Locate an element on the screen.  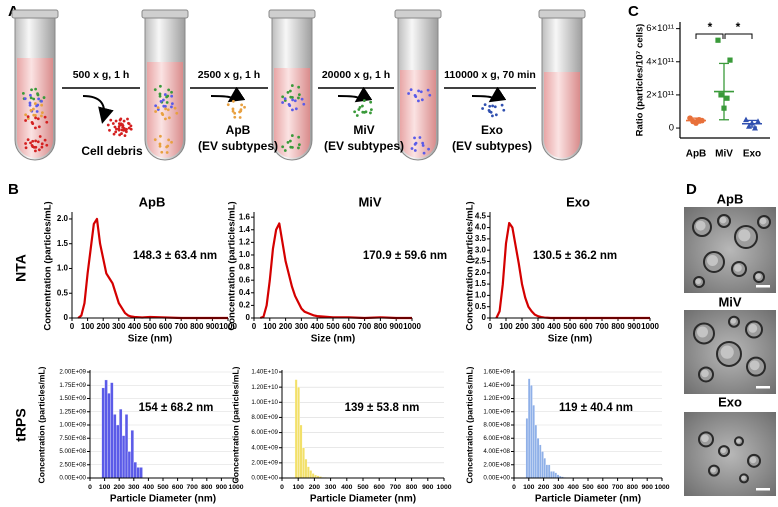
data-point is located at coordinates (749, 126).